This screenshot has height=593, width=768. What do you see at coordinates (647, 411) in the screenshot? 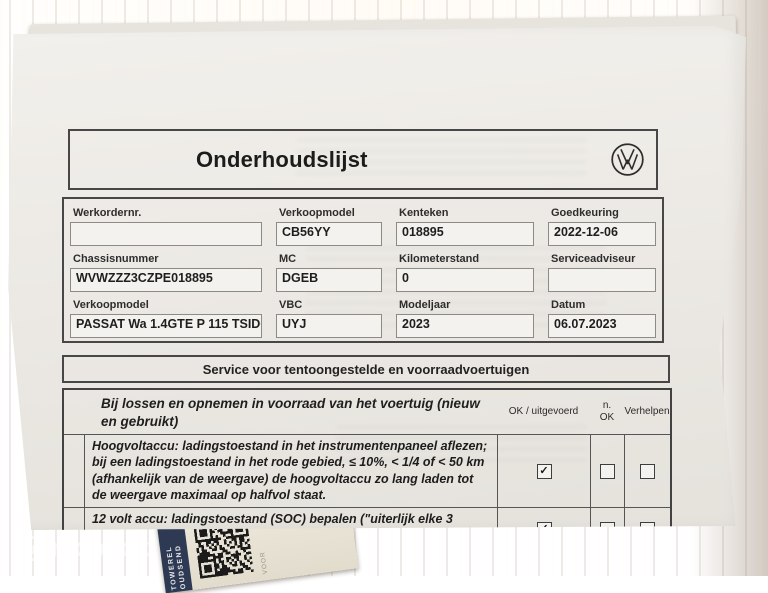
I see `column-header-verhelpen: Verhelpen` at bounding box center [647, 411].